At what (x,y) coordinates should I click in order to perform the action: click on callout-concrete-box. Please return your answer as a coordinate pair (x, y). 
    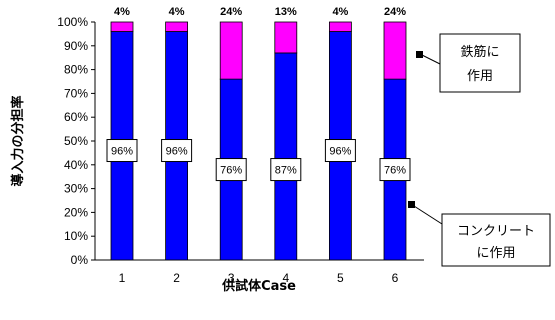
    Looking at the image, I should click on (496, 240).